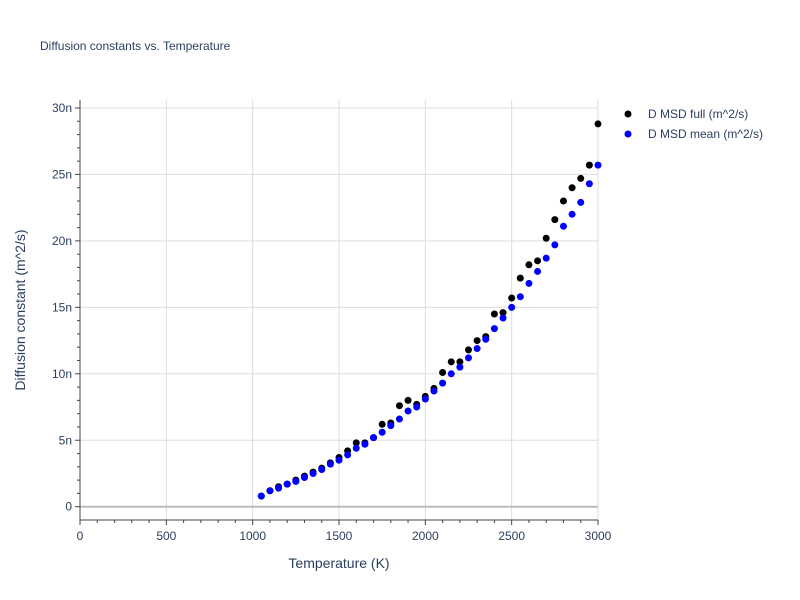 This screenshot has width=800, height=600. I want to click on legend-marker-mean, so click(628, 134).